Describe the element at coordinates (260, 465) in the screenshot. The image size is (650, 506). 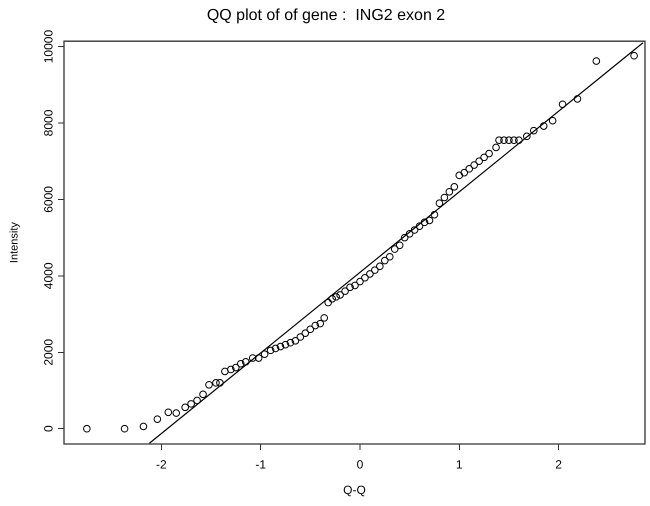
I see `x-tick-label: -1` at that location.